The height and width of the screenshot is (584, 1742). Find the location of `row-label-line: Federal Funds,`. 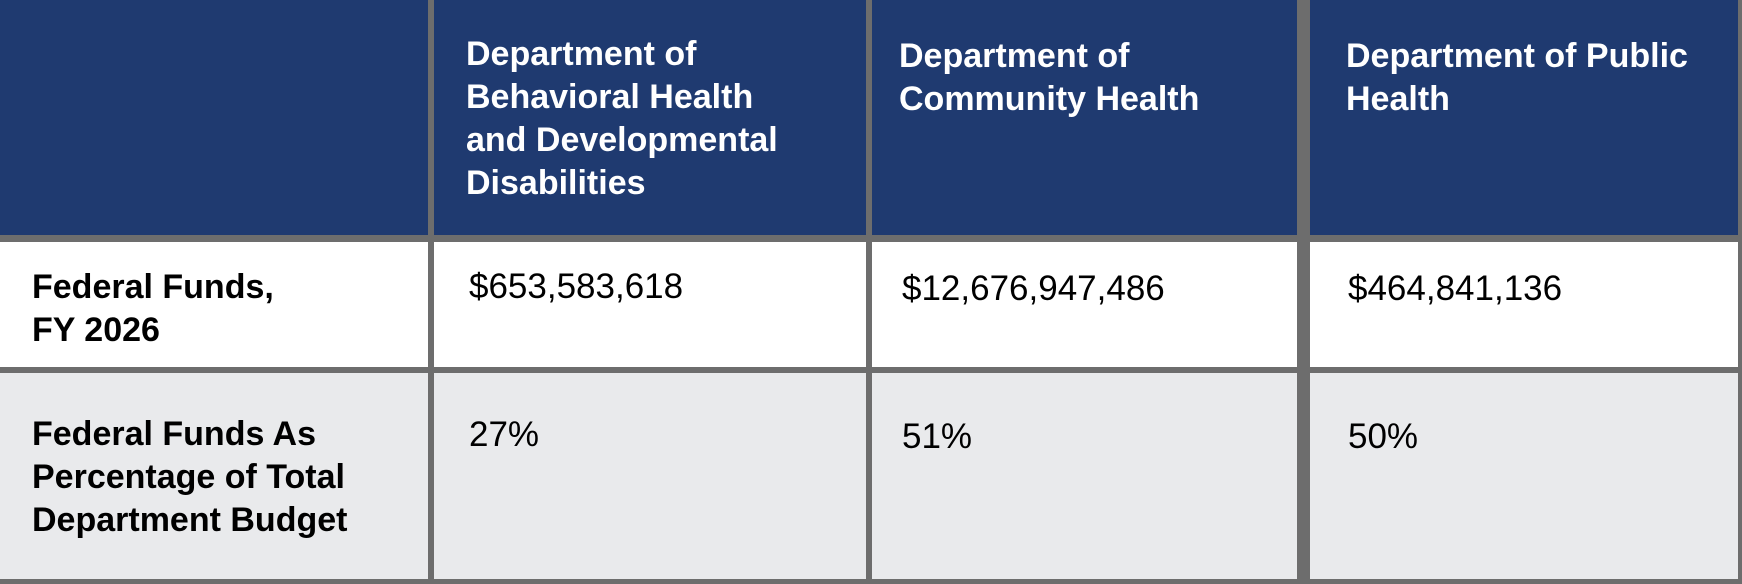

row-label-line: Federal Funds, is located at coordinates (153, 287).